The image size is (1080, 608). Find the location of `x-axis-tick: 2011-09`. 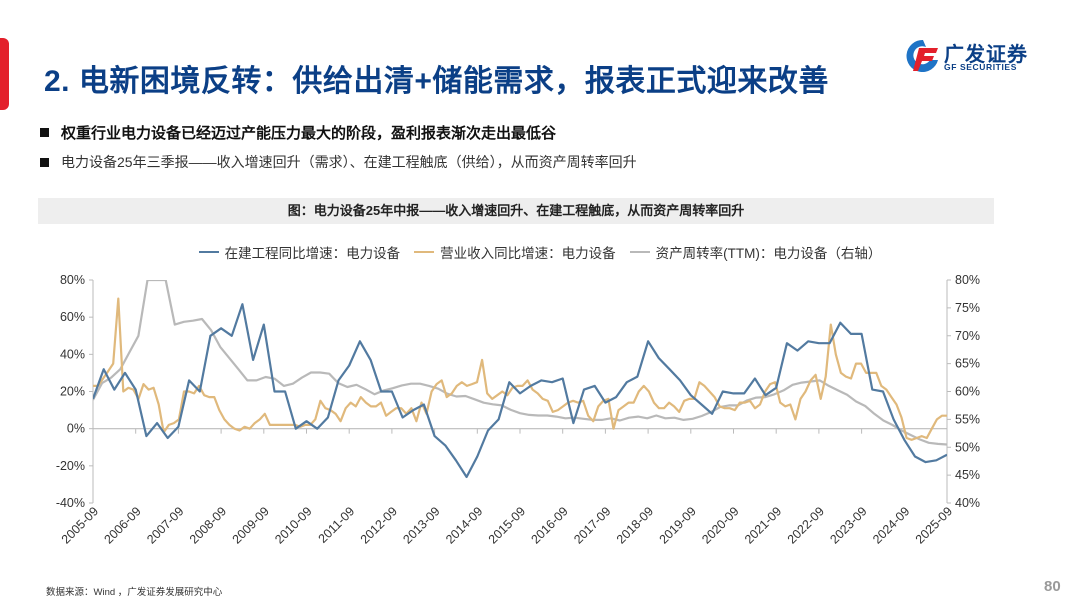

x-axis-tick: 2011-09 is located at coordinates (337, 525).